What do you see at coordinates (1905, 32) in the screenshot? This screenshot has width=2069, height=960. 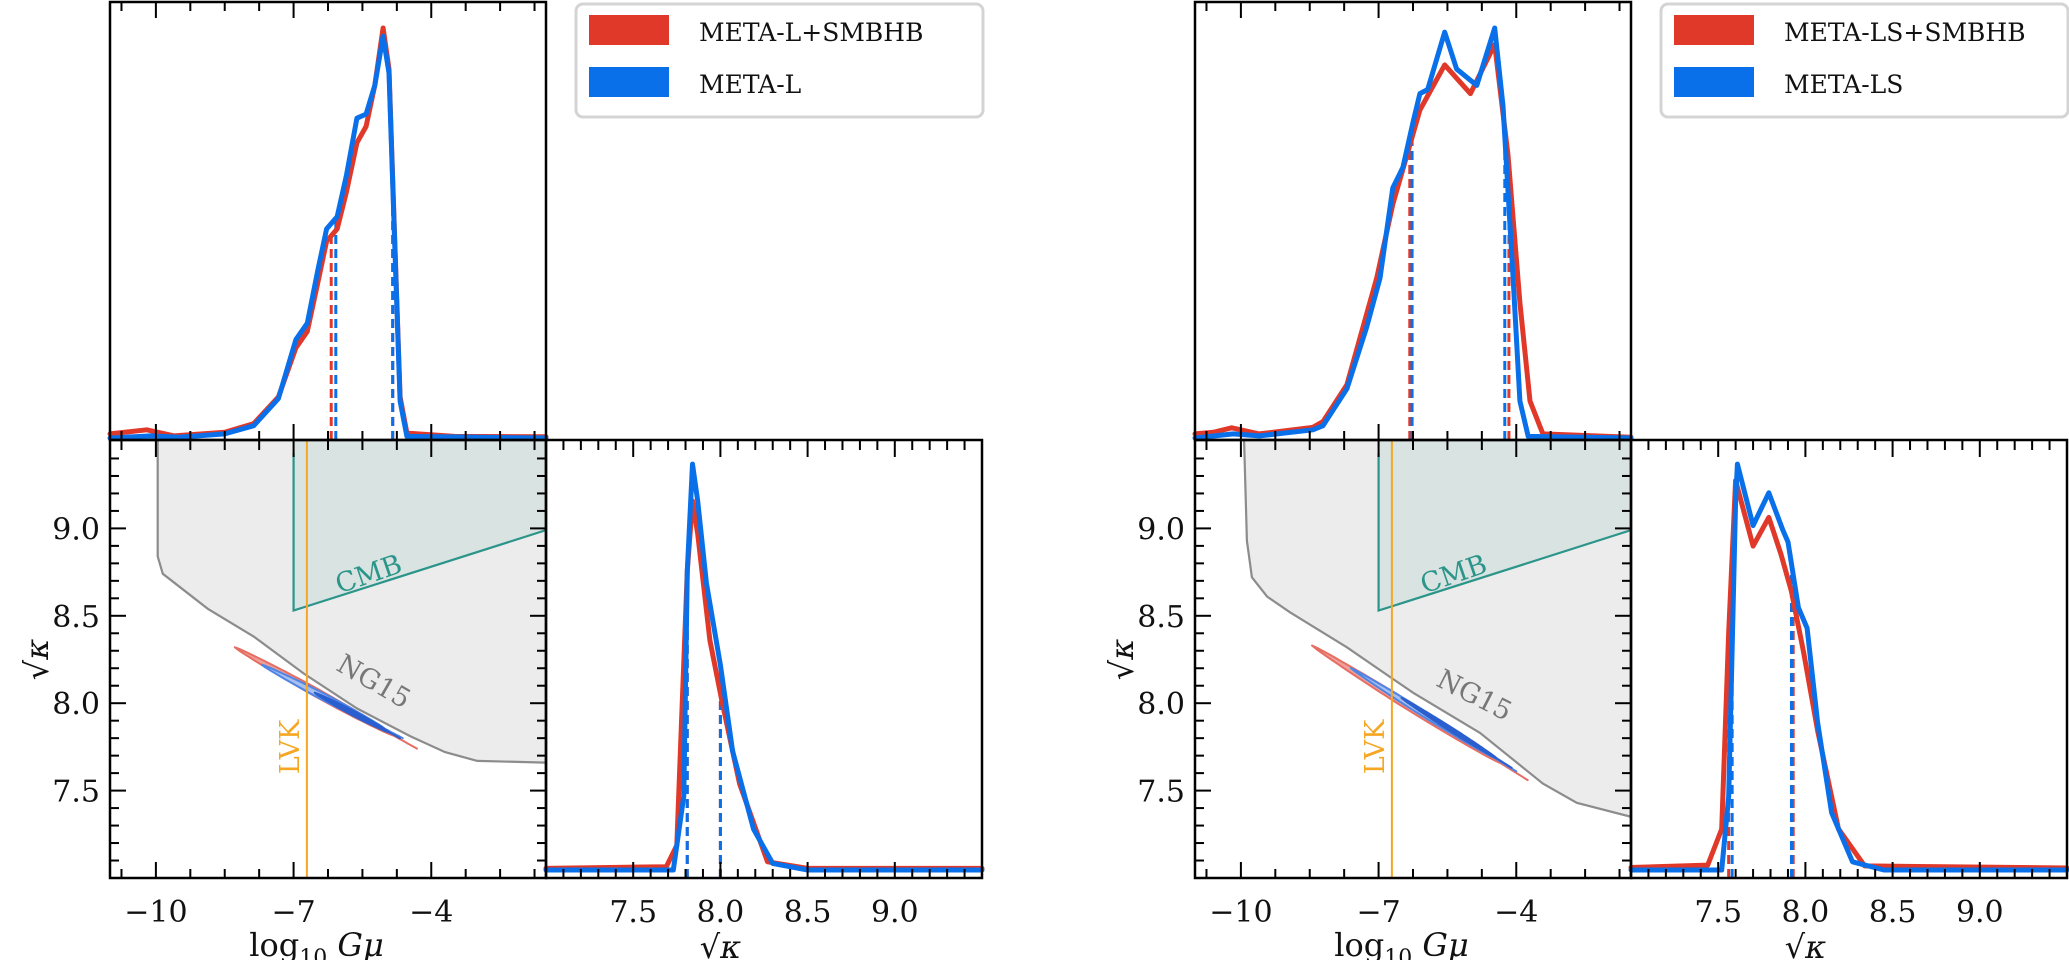 I see `legend-label-combined: META-LS+SMBHB` at bounding box center [1905, 32].